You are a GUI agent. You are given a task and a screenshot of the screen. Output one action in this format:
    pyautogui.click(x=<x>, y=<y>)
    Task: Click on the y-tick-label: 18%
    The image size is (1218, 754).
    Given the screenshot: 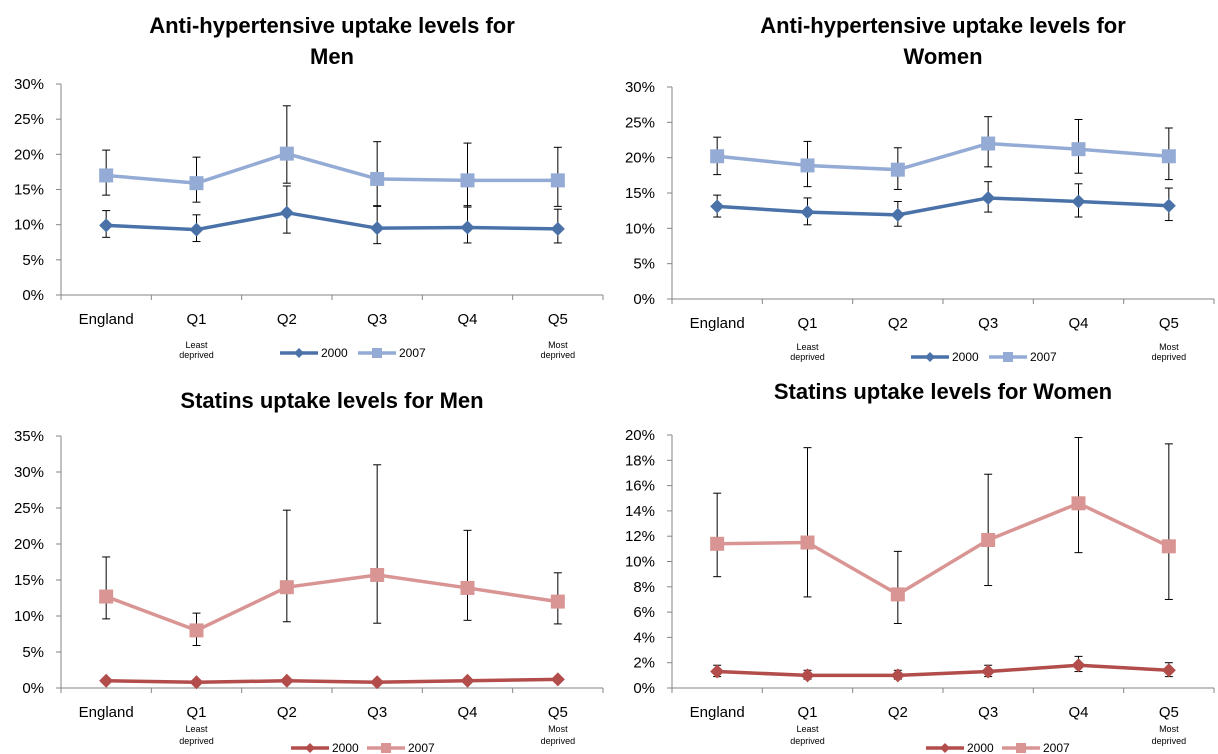 What is the action you would take?
    pyautogui.click(x=640, y=460)
    